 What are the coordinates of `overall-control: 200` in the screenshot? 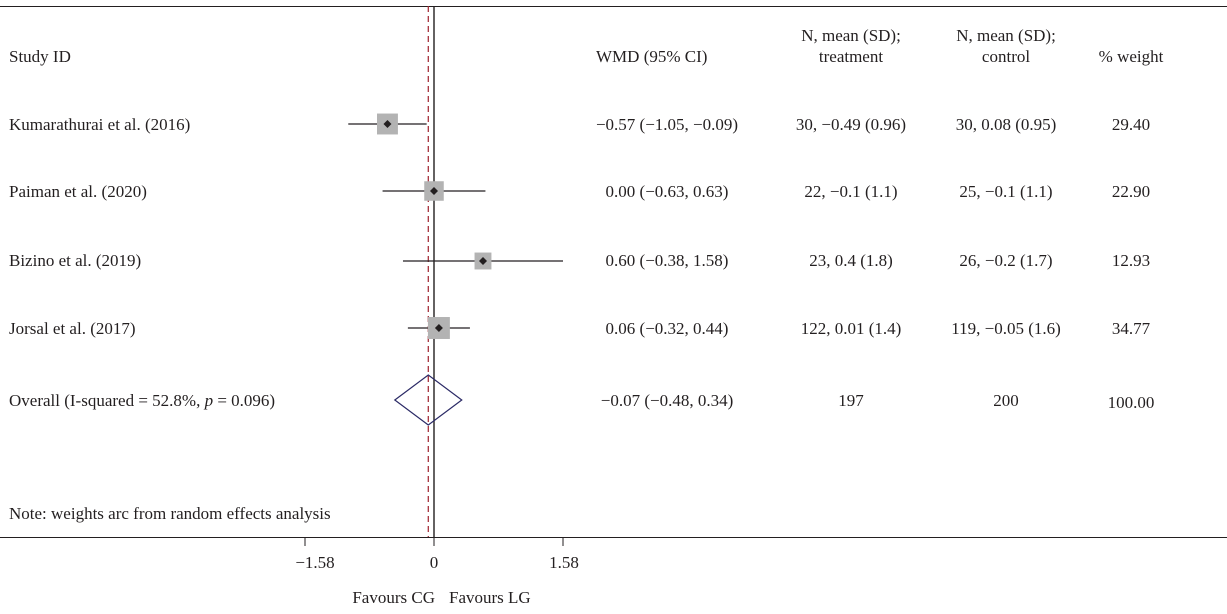 It's located at (1006, 400).